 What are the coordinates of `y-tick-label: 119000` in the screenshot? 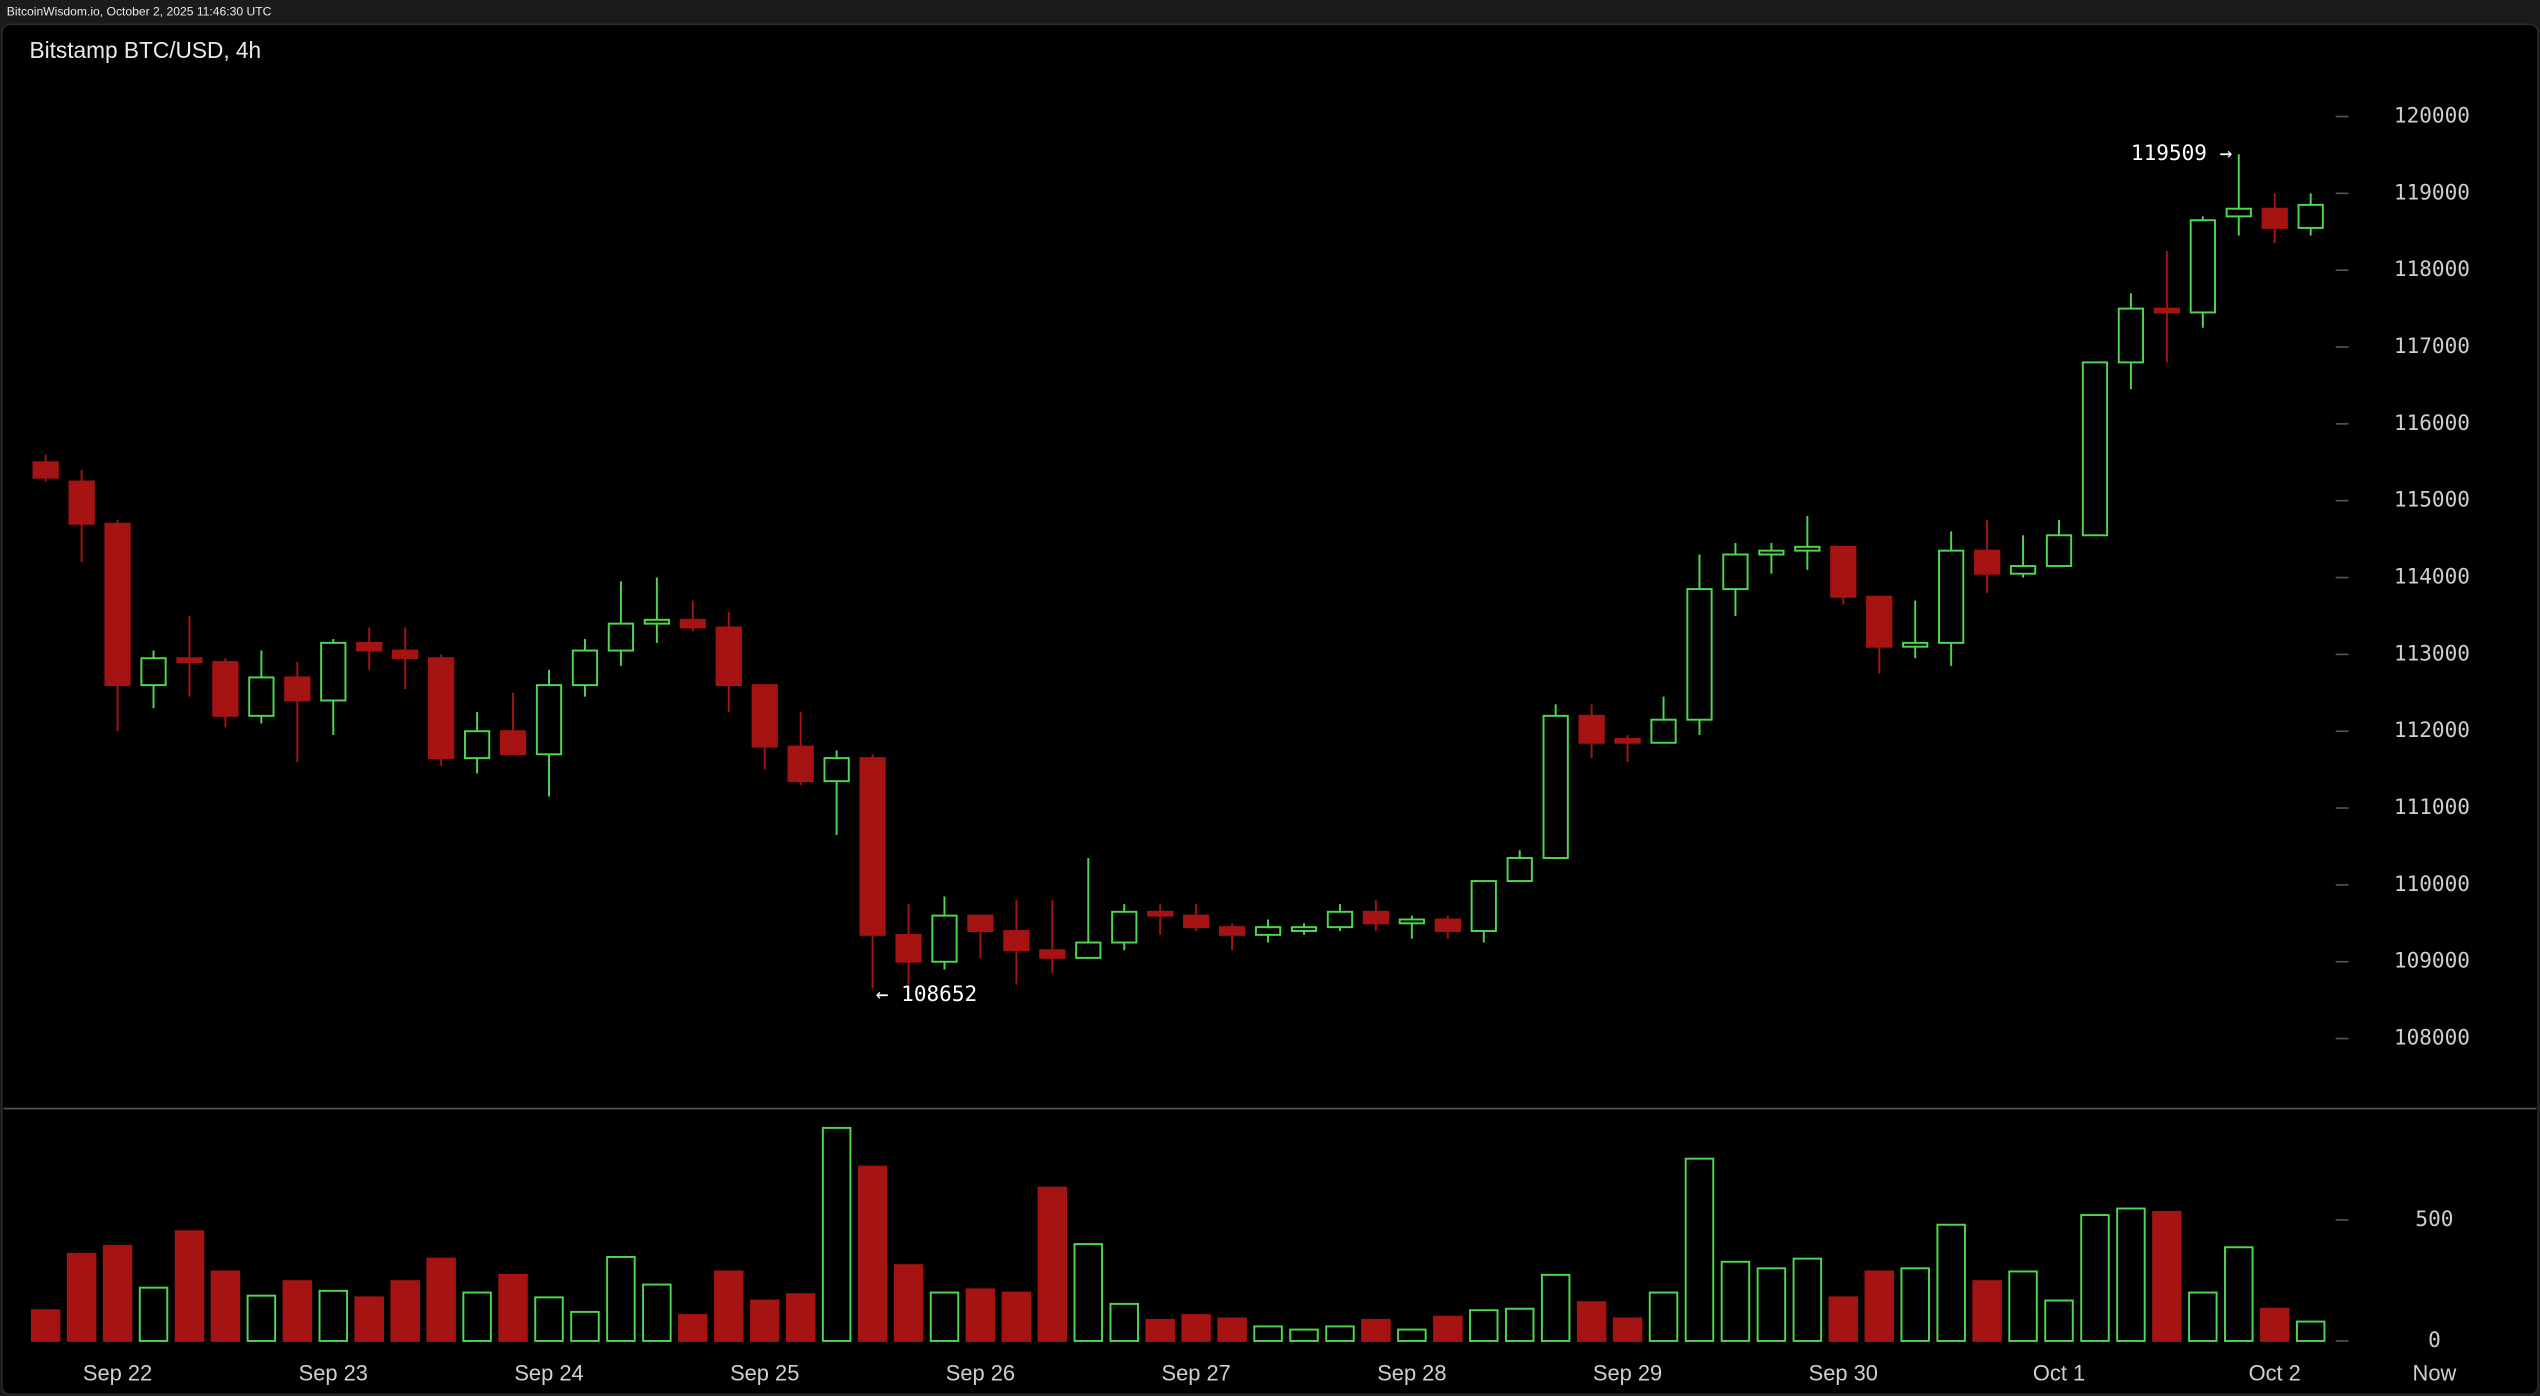 It's located at (2432, 191).